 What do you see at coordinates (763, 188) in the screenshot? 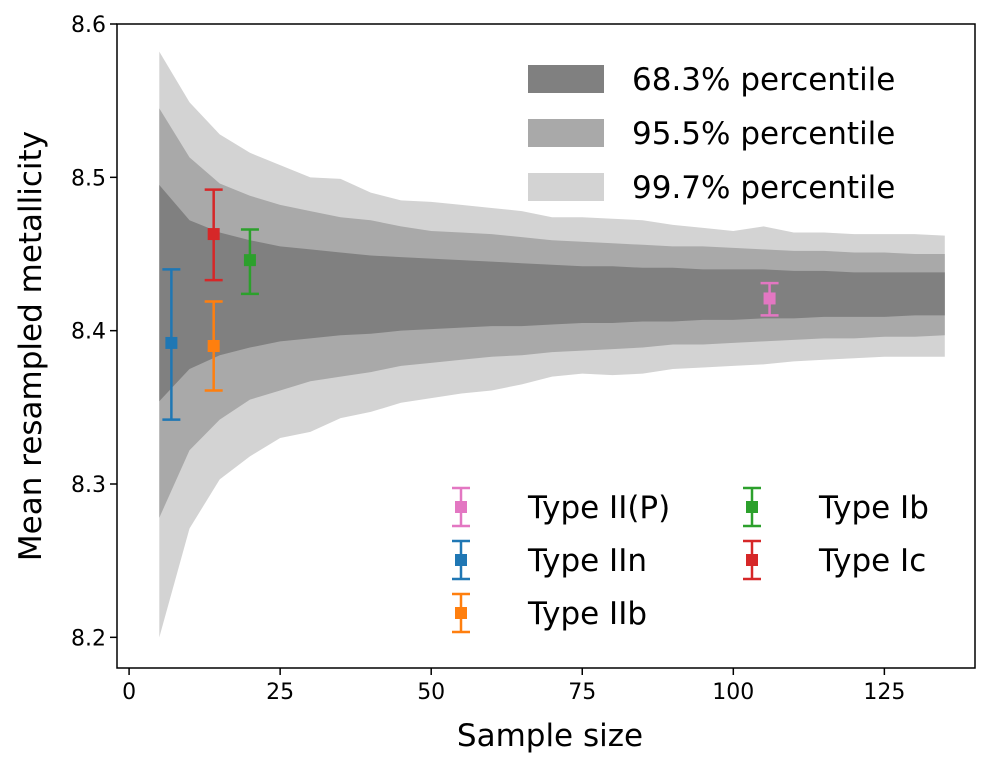
I see `band-legend-label: 99.7% percentile` at bounding box center [763, 188].